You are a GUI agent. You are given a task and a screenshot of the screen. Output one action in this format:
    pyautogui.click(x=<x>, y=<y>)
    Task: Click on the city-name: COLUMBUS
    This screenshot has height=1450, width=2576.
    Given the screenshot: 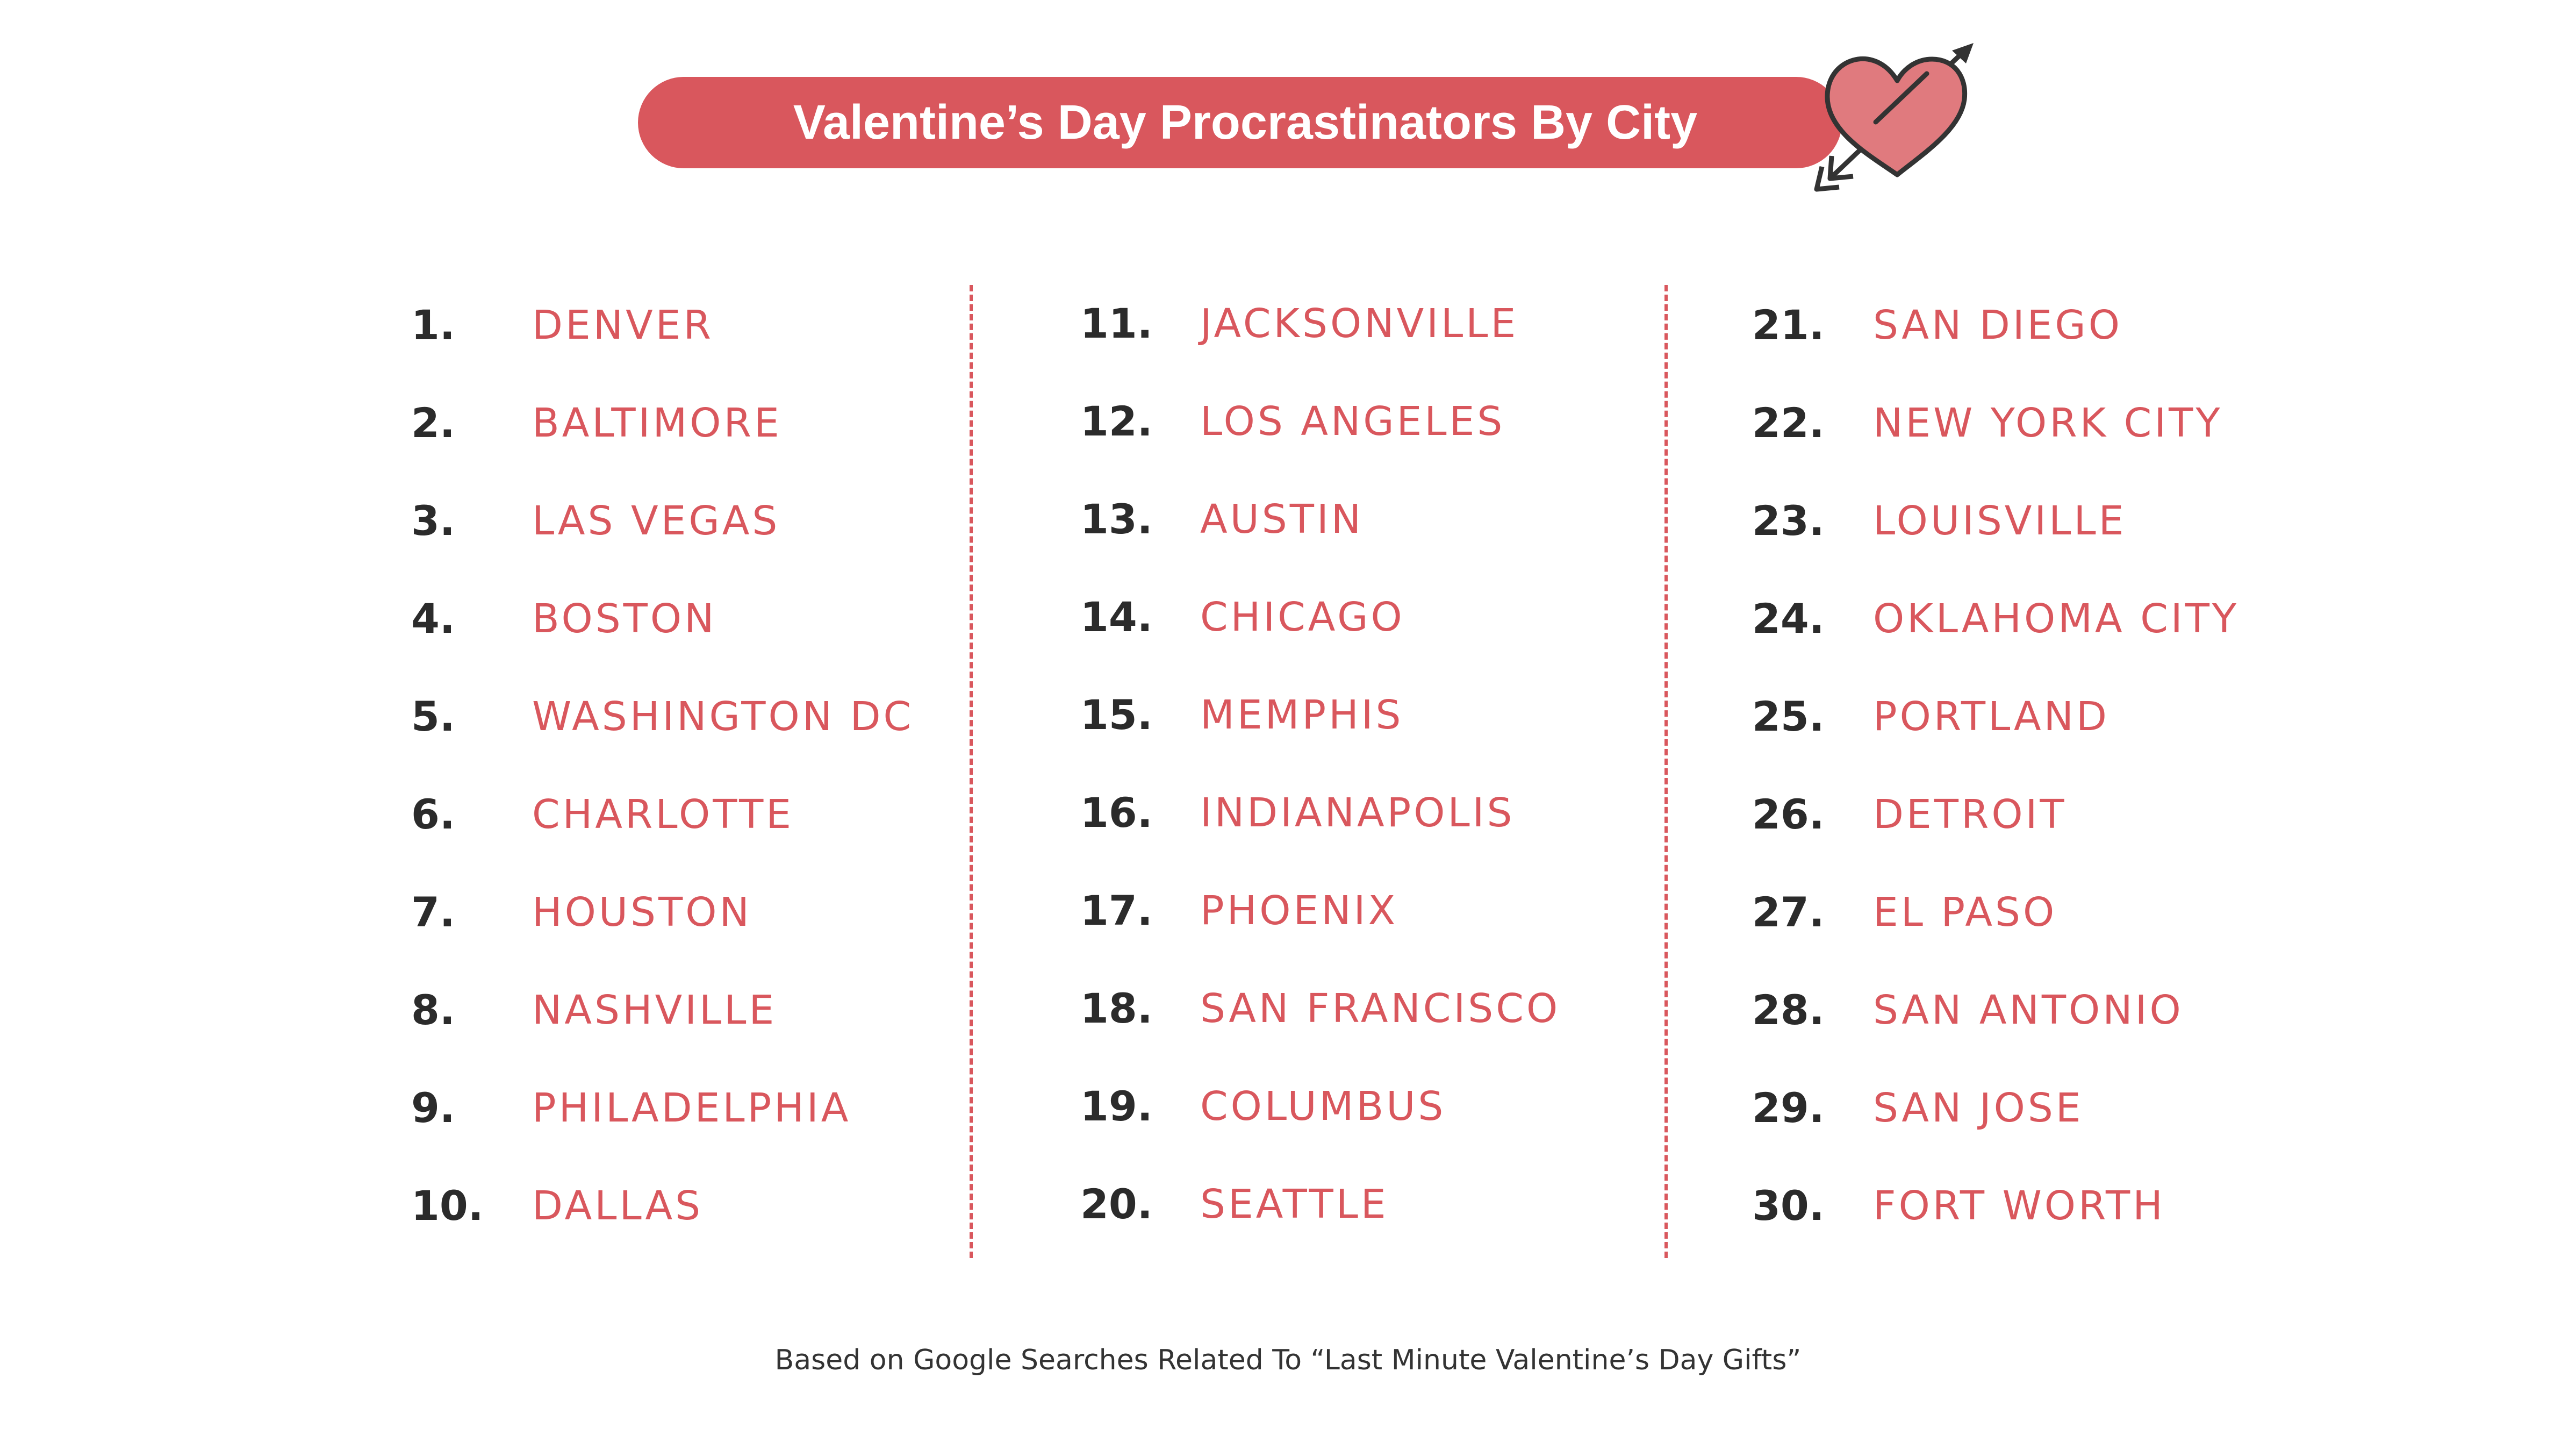 What is the action you would take?
    pyautogui.click(x=1323, y=1106)
    